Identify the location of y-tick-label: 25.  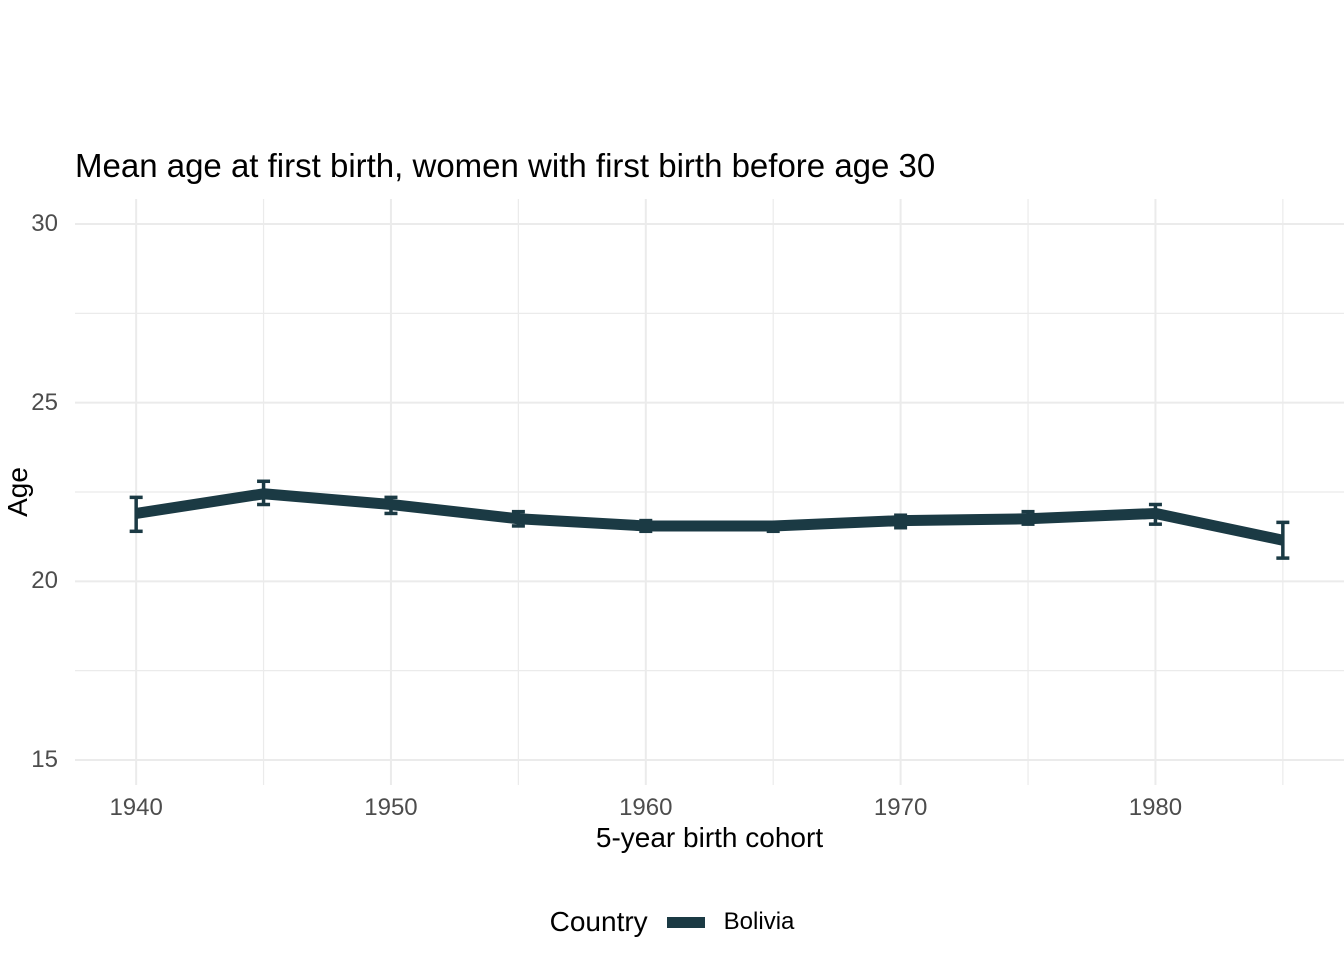
(44, 402).